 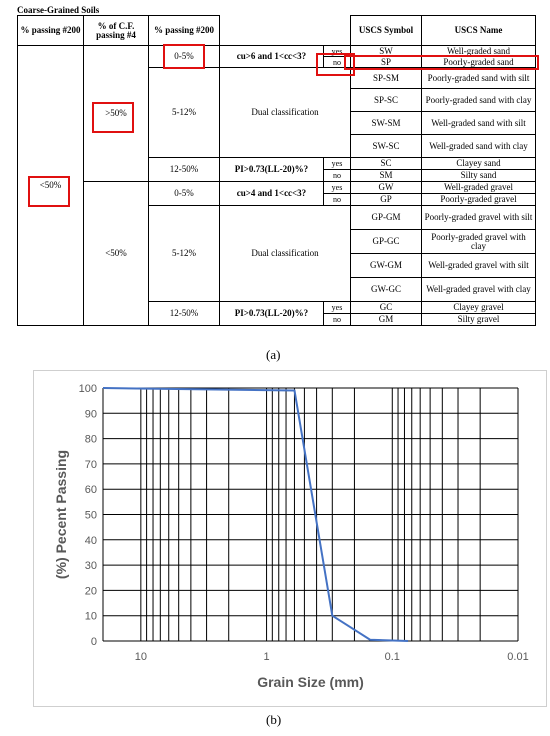 I want to click on name-cell: Well-graded gravel, so click(x=478, y=187).